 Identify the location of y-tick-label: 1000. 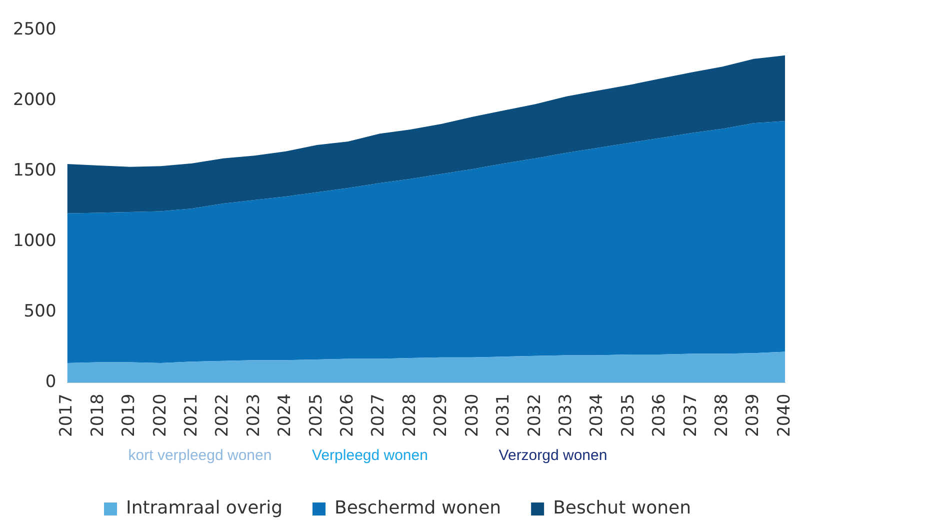
(34, 241).